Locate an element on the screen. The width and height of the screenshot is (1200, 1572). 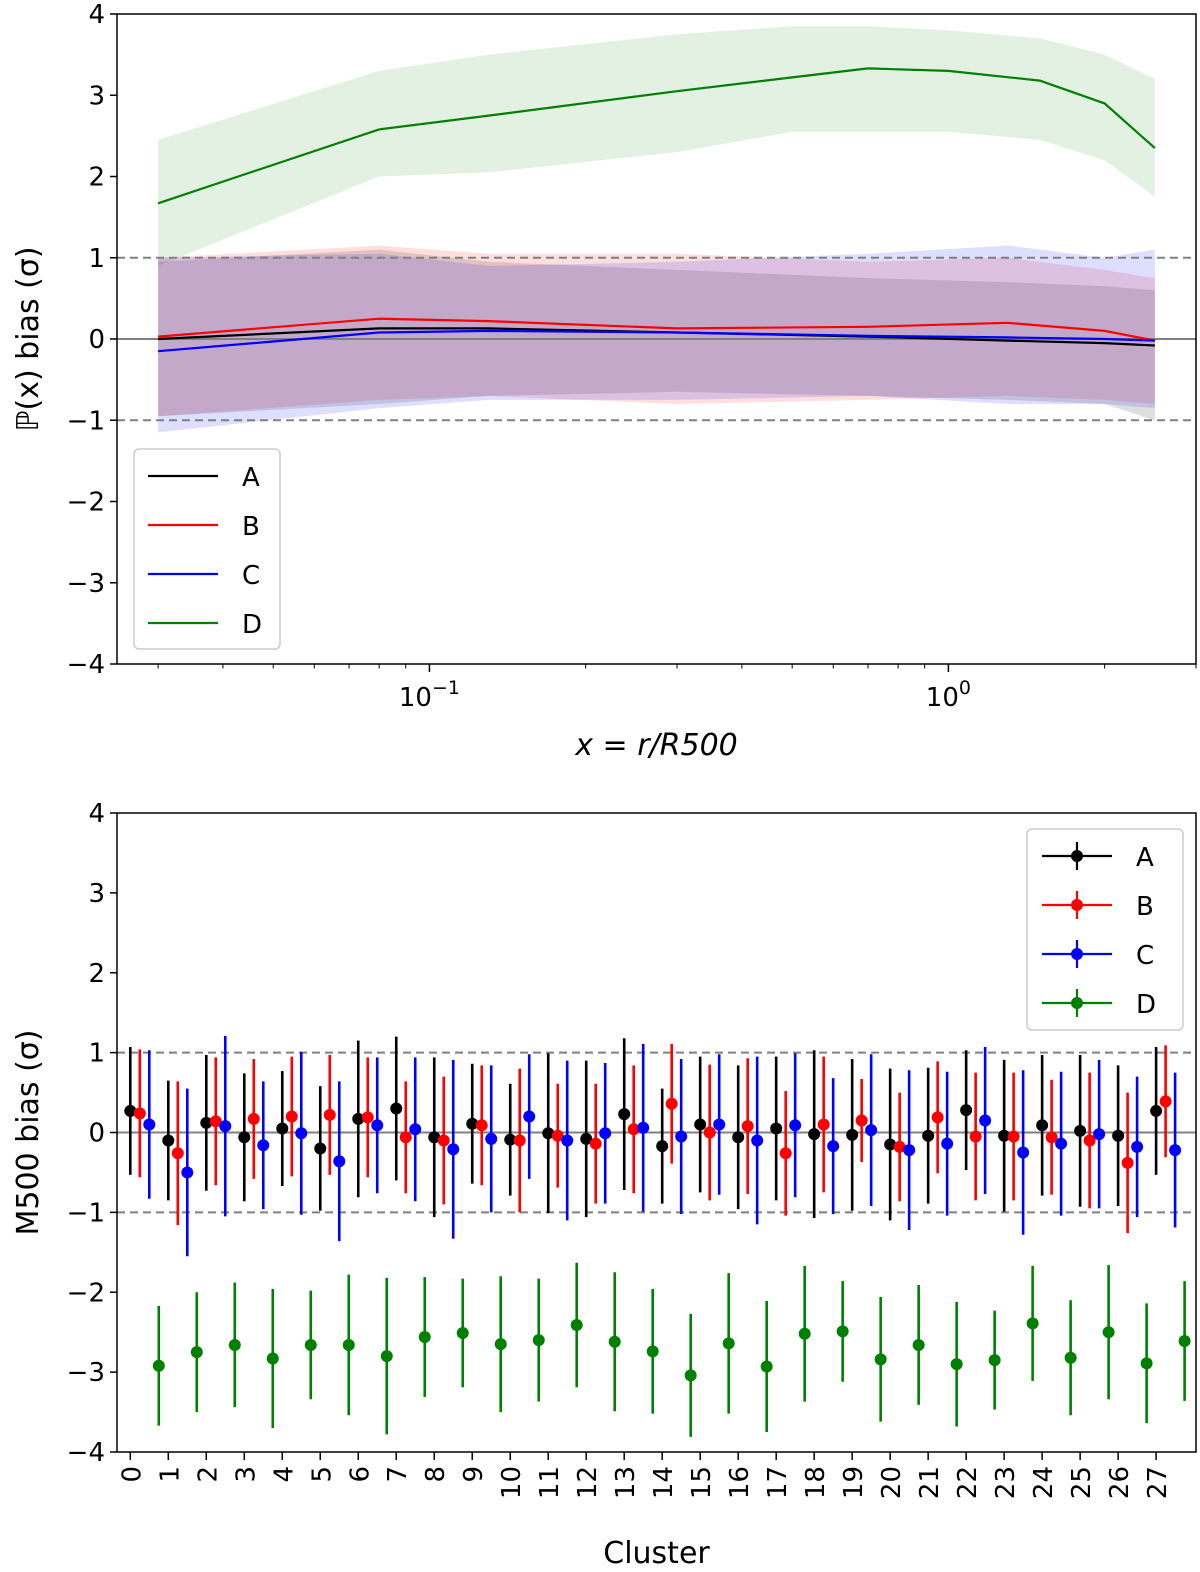
y-axis-label: ℙ(x) bias (σ) is located at coordinates (28, 338).